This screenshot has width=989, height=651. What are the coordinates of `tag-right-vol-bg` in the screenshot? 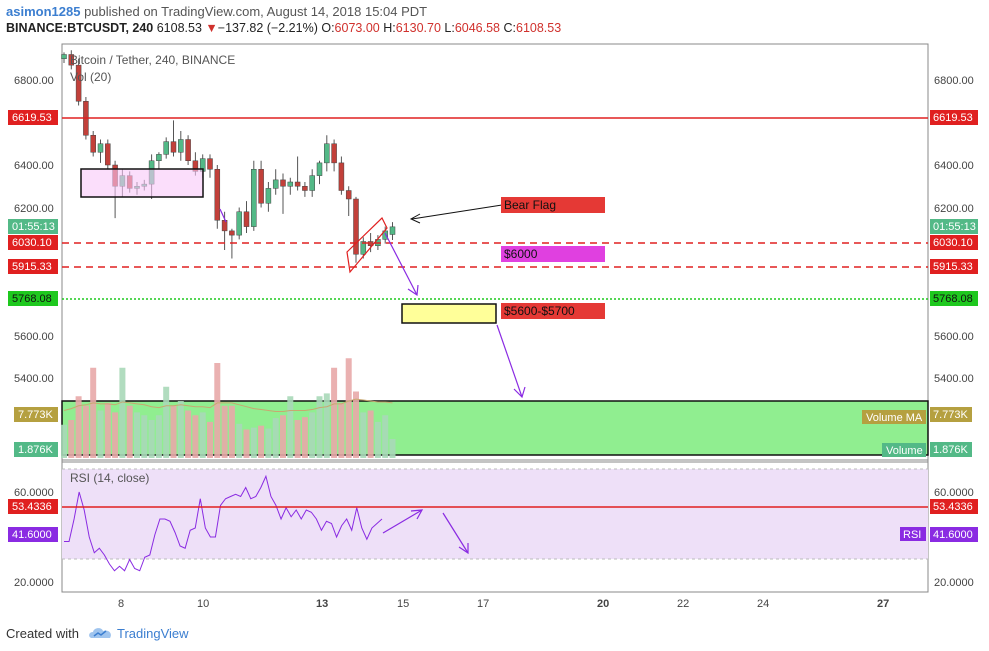 It's located at (951, 449).